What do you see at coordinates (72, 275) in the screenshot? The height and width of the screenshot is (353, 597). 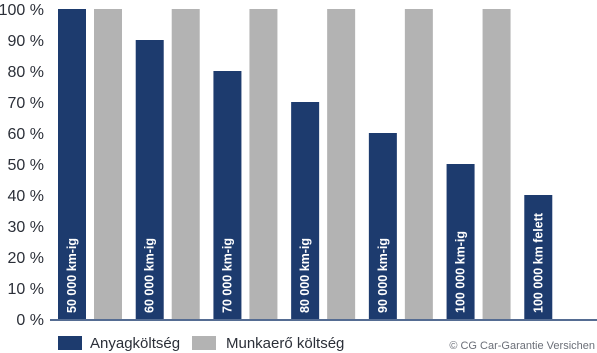 I see `category-label: 50 000 km-ig` at bounding box center [72, 275].